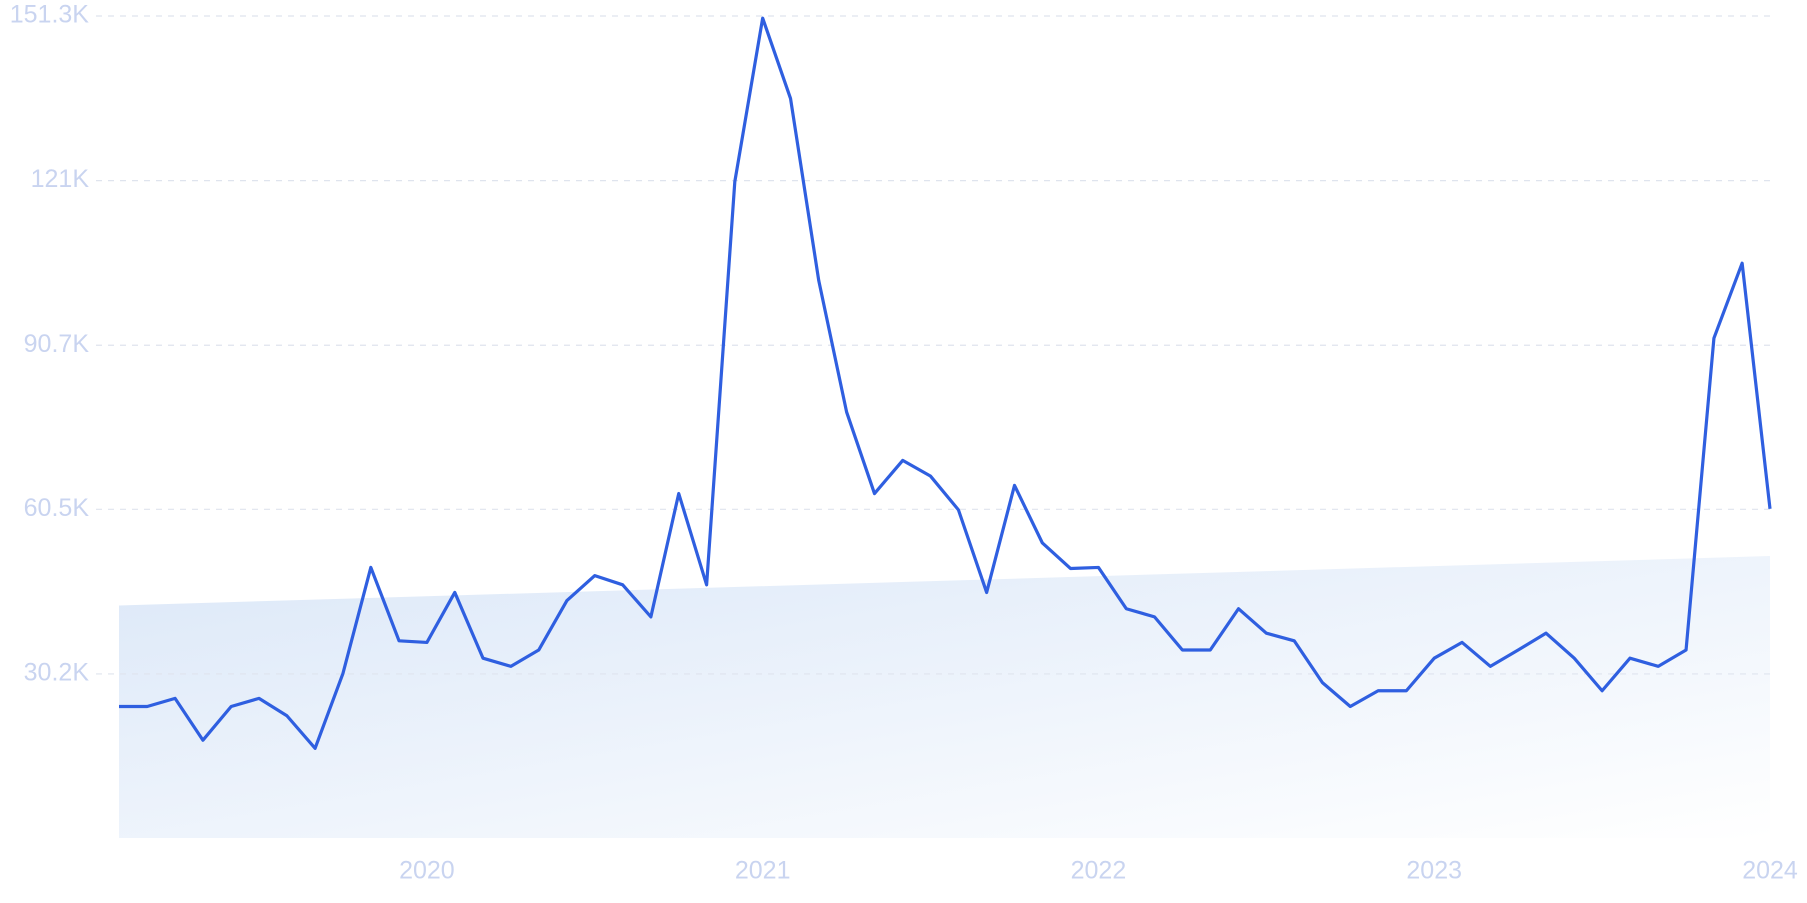  What do you see at coordinates (763, 871) in the screenshot?
I see `x-tick-label: 2021` at bounding box center [763, 871].